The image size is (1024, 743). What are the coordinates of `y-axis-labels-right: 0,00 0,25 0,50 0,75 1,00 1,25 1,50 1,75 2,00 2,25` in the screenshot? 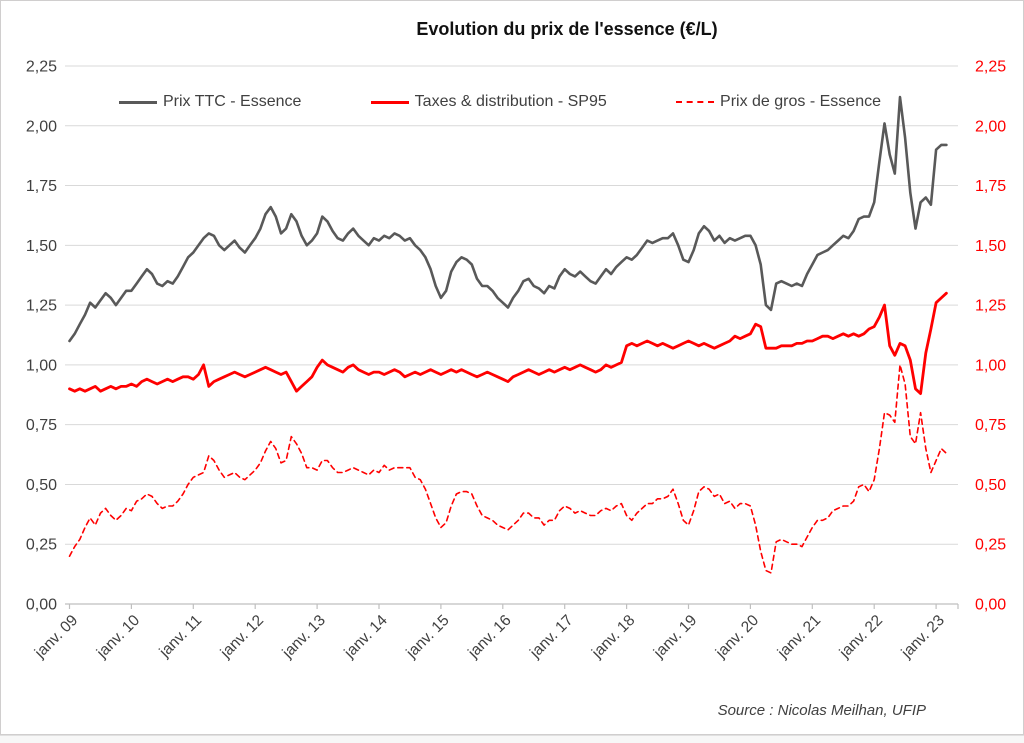 It's located at (990, 336).